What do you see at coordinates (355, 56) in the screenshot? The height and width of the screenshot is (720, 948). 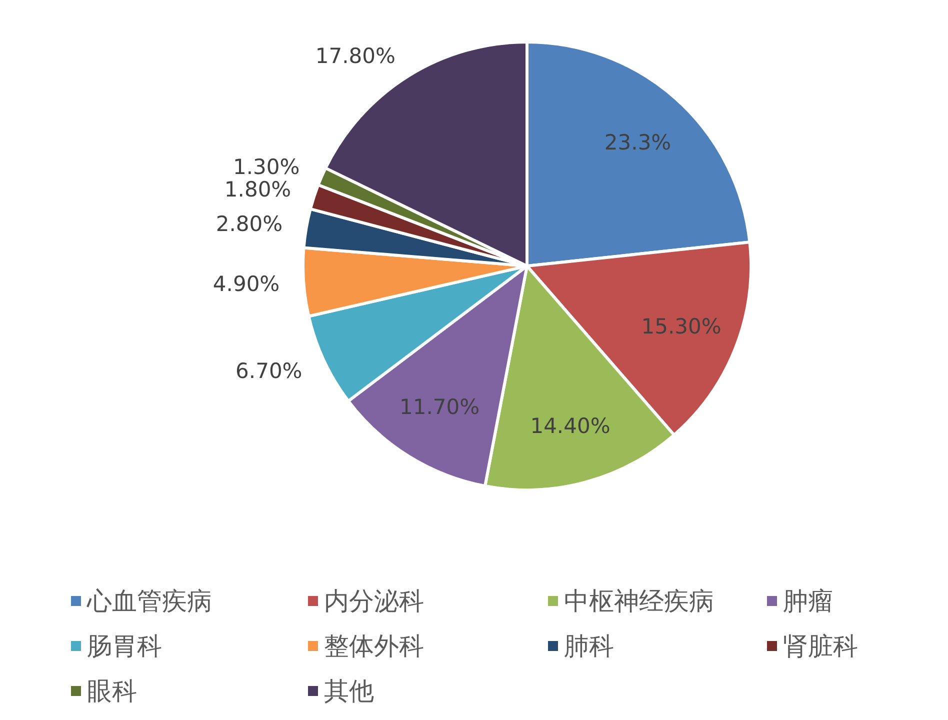 I see `data-label: 17.80%` at bounding box center [355, 56].